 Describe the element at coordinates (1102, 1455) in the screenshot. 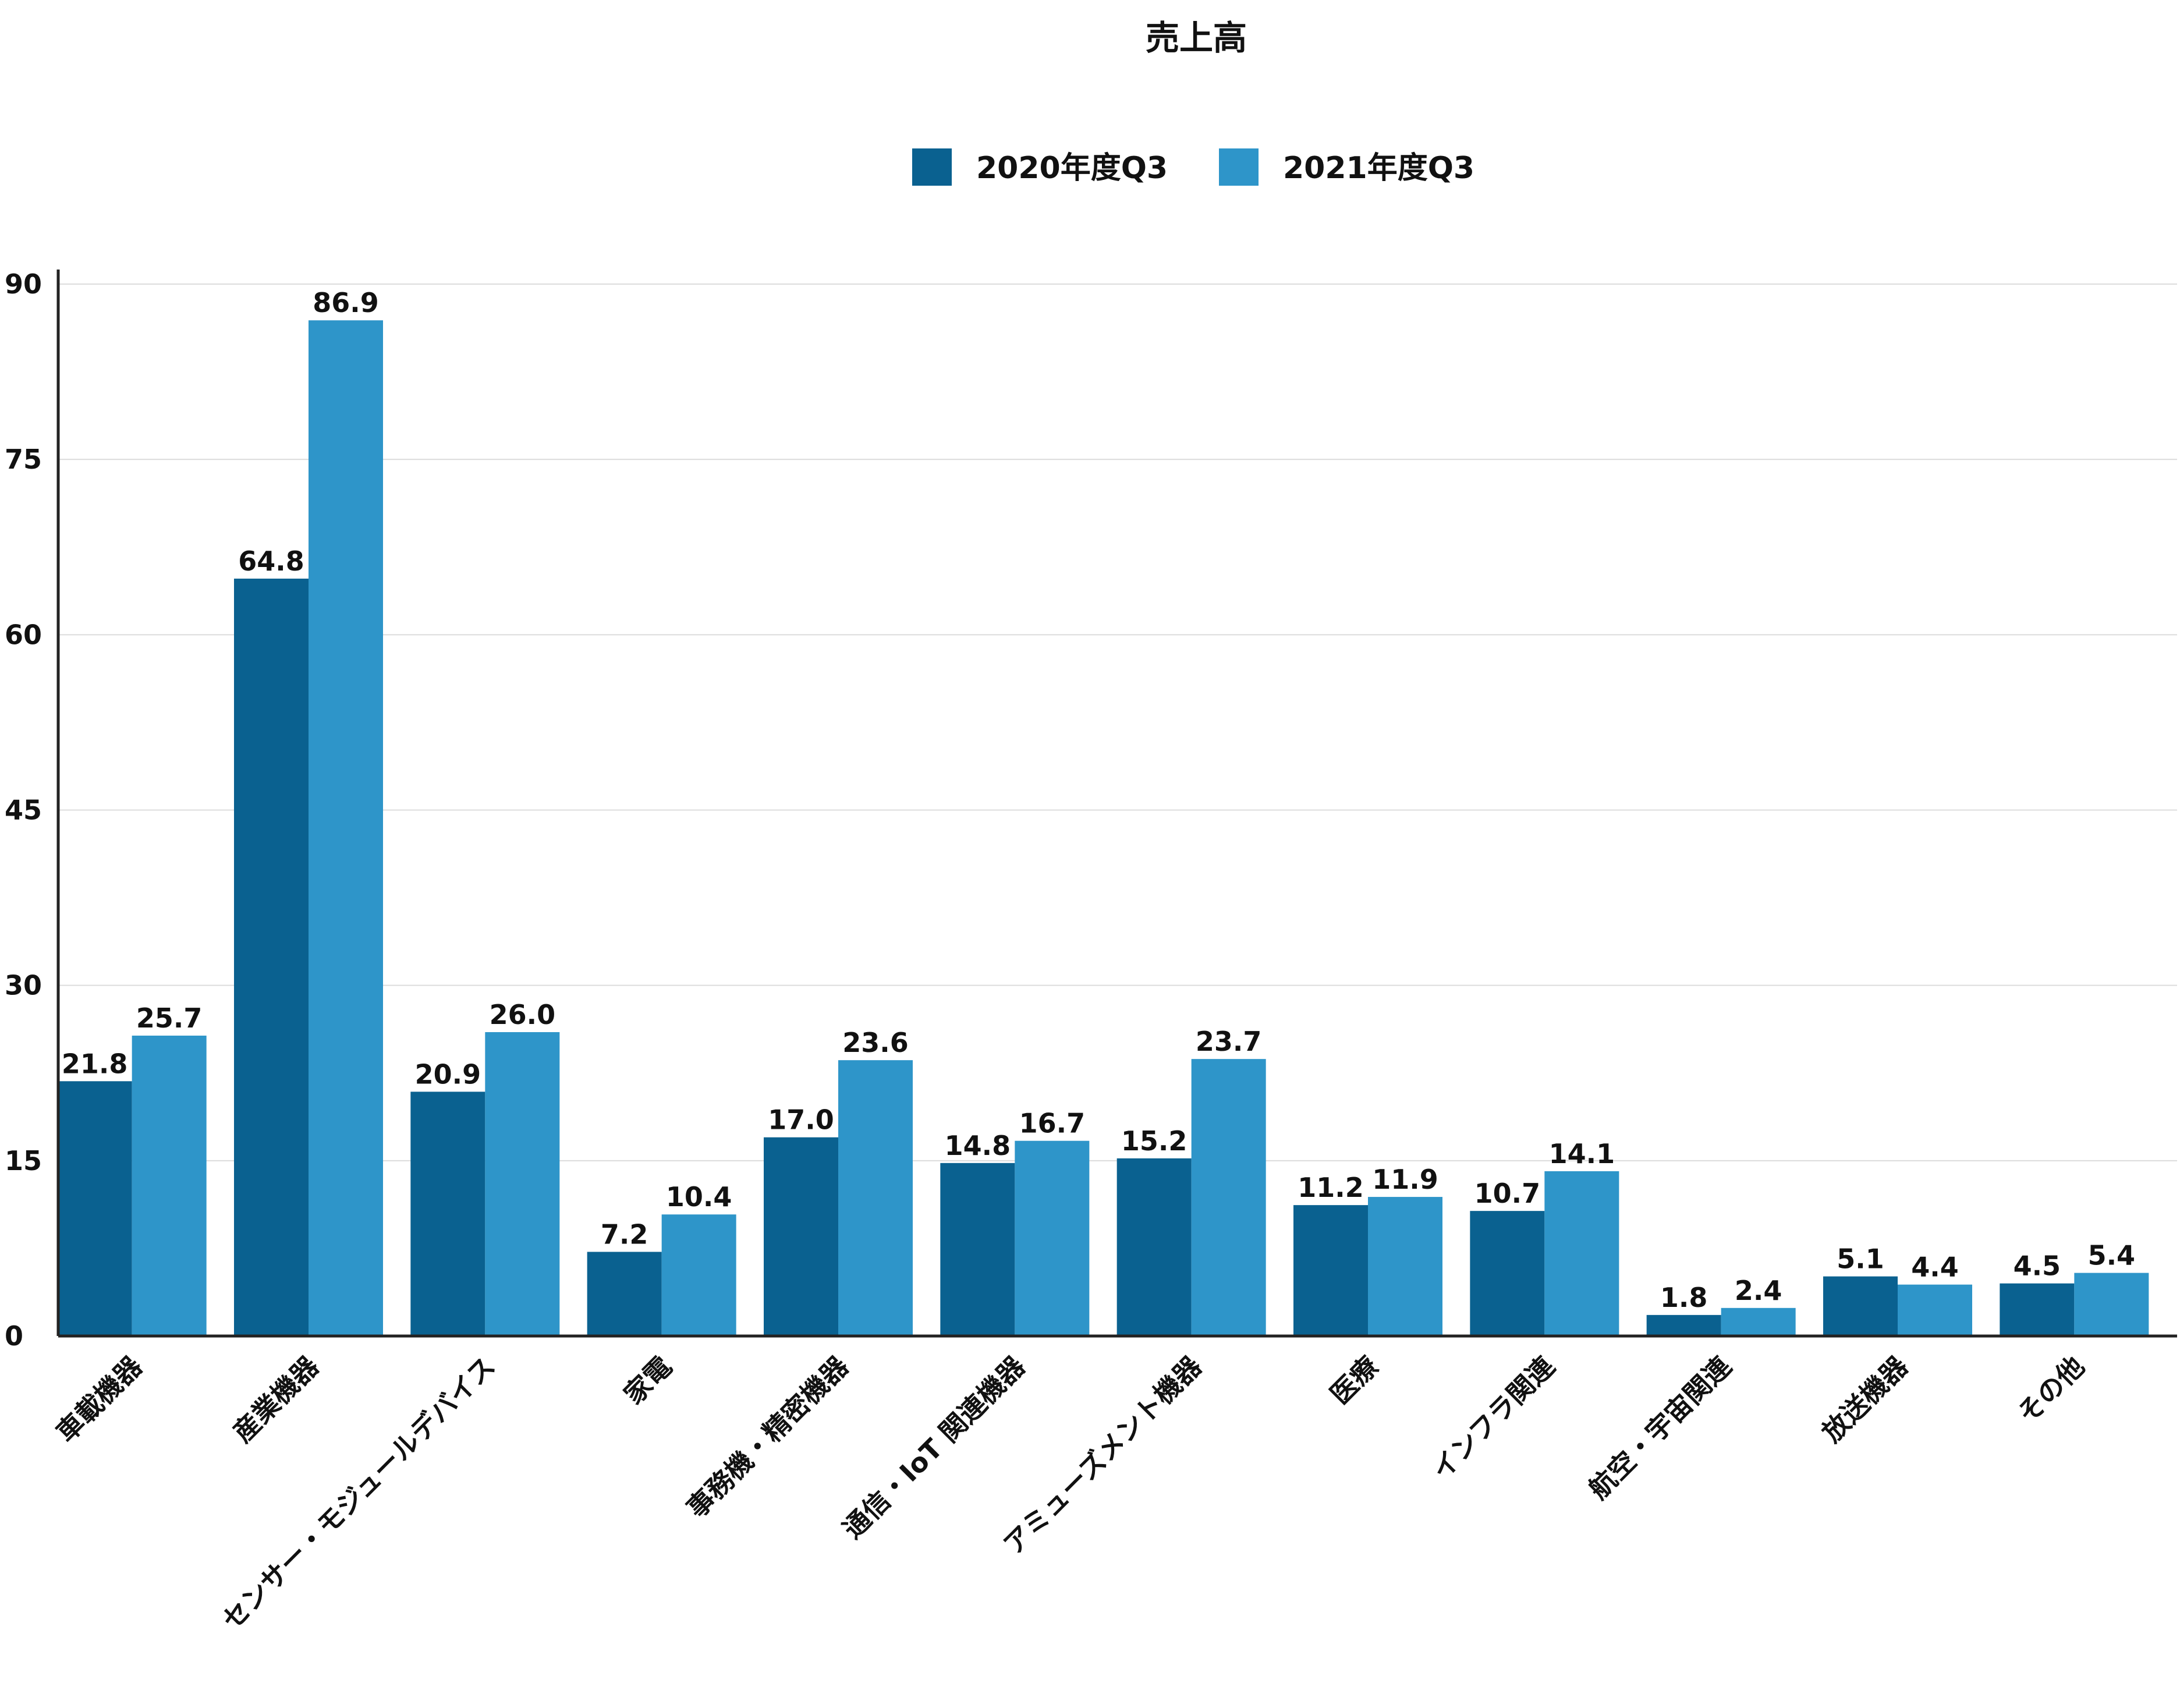

I see `x-tick-label: アミューズメント機器` at that location.